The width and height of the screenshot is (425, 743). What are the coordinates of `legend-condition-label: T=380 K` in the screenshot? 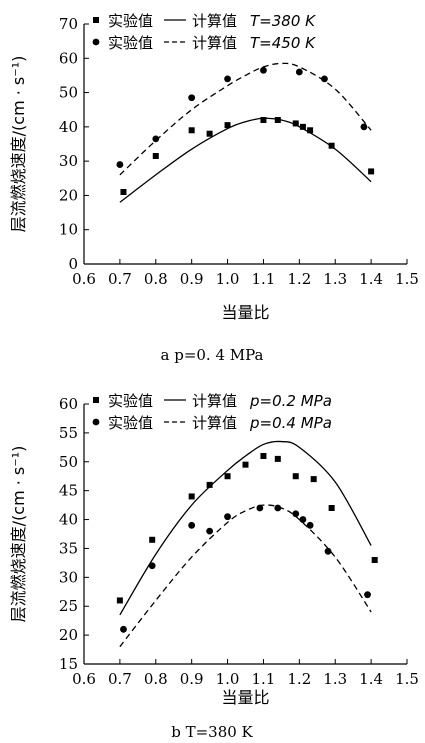 It's located at (283, 21).